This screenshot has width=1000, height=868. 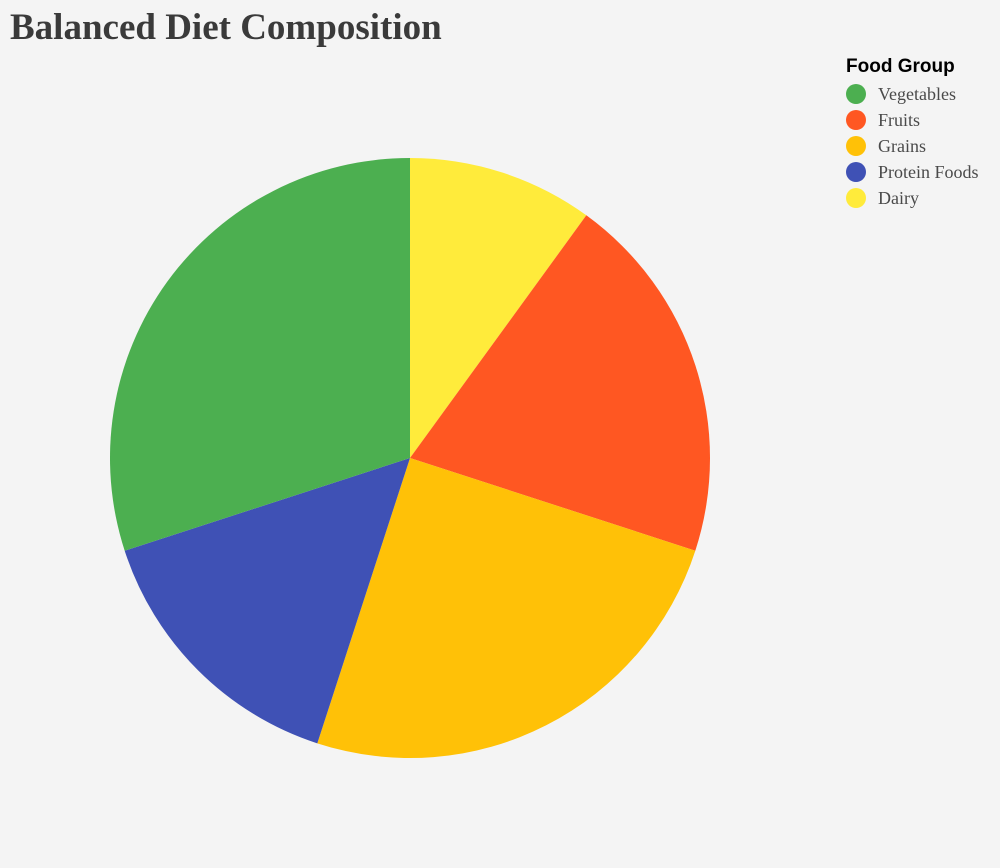 I want to click on legend-title: Food Group, so click(x=900, y=66).